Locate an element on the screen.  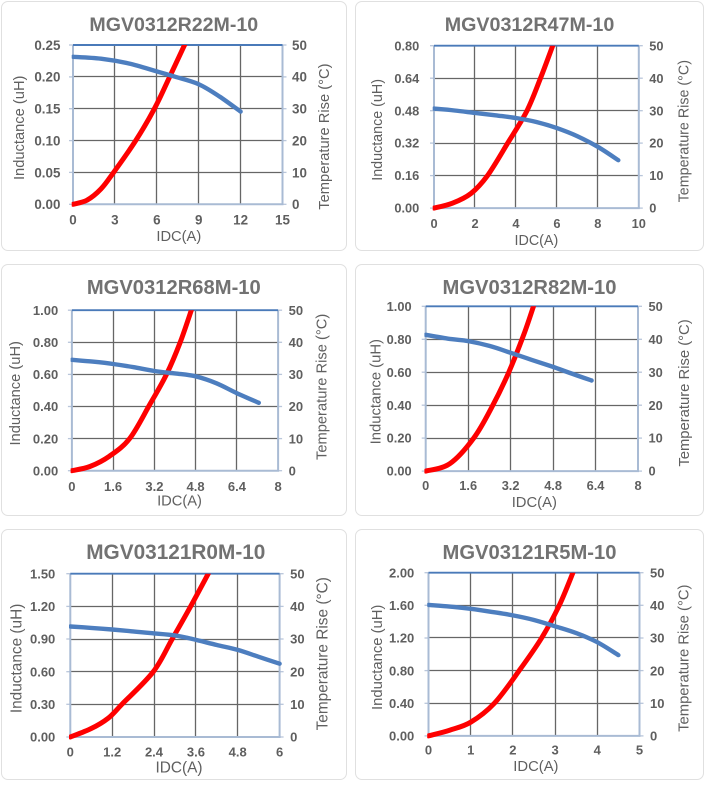
svg-text: 1 is located at coordinates (470, 749).